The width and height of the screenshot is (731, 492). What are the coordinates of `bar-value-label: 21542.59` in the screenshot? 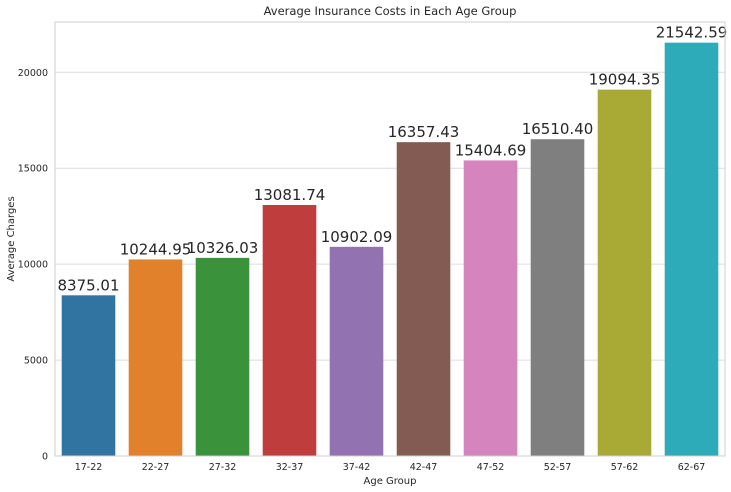 It's located at (692, 33).